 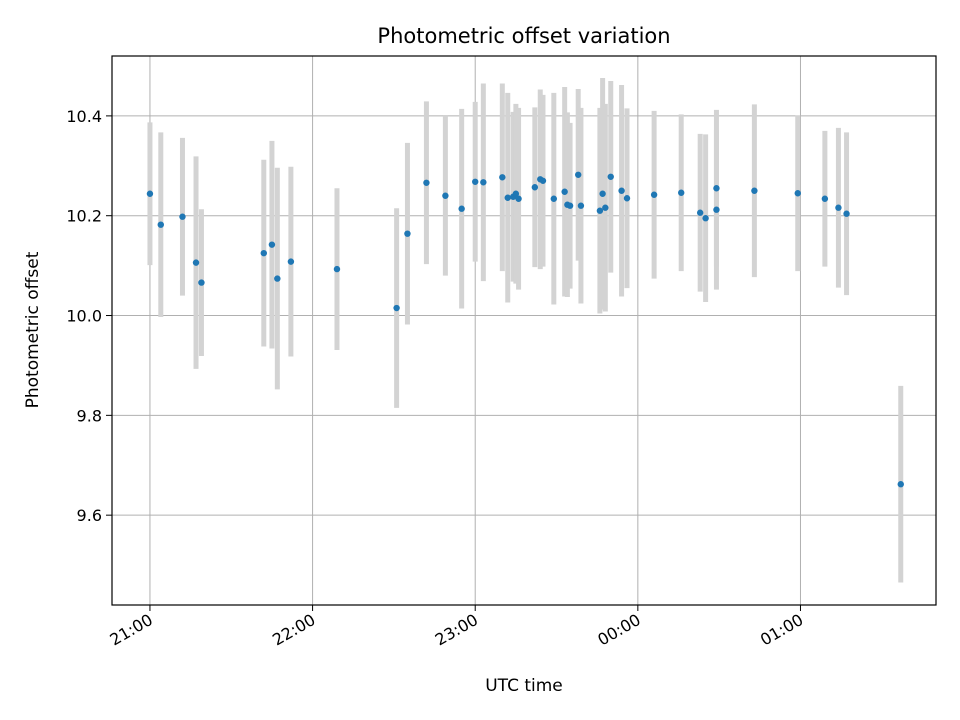 I want to click on y-axis-ticks: 9.6 9.8 10.0 10.2 10.4, so click(x=89, y=316).